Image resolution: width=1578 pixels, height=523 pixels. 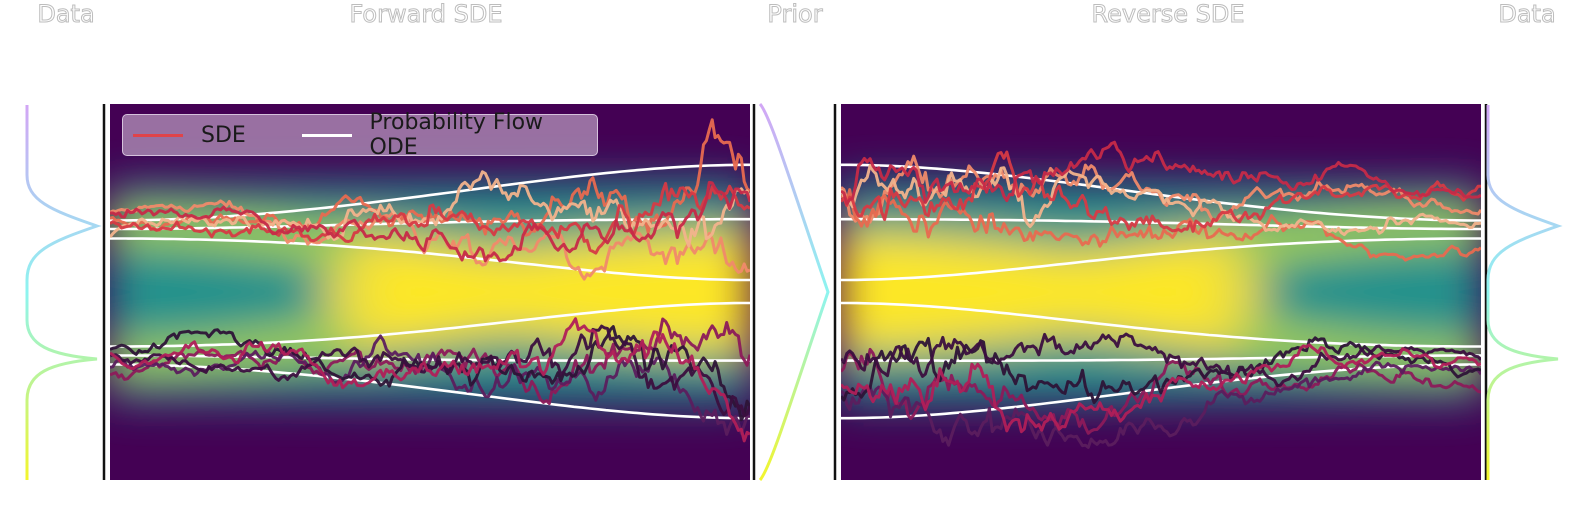 I want to click on prior-density, so click(x=794, y=292).